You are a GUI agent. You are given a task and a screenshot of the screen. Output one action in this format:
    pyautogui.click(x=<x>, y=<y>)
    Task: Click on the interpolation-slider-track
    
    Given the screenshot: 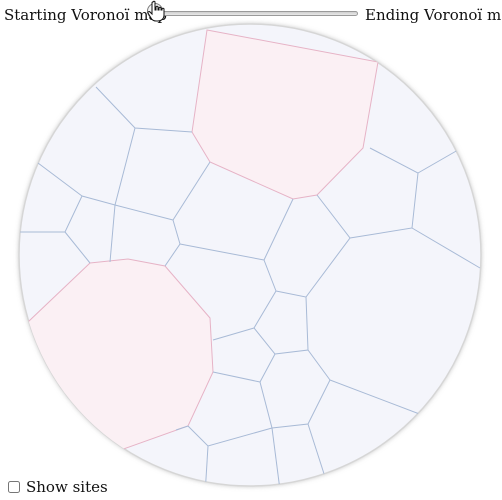 What is the action you would take?
    pyautogui.click(x=257, y=13)
    